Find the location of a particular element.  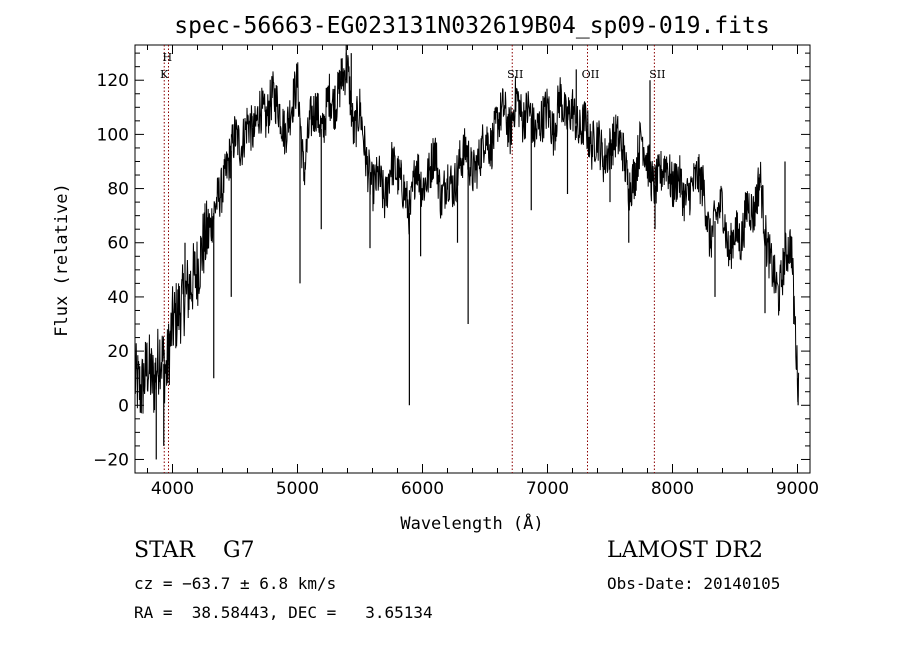

y-tick-label: 80 is located at coordinates (118, 190).